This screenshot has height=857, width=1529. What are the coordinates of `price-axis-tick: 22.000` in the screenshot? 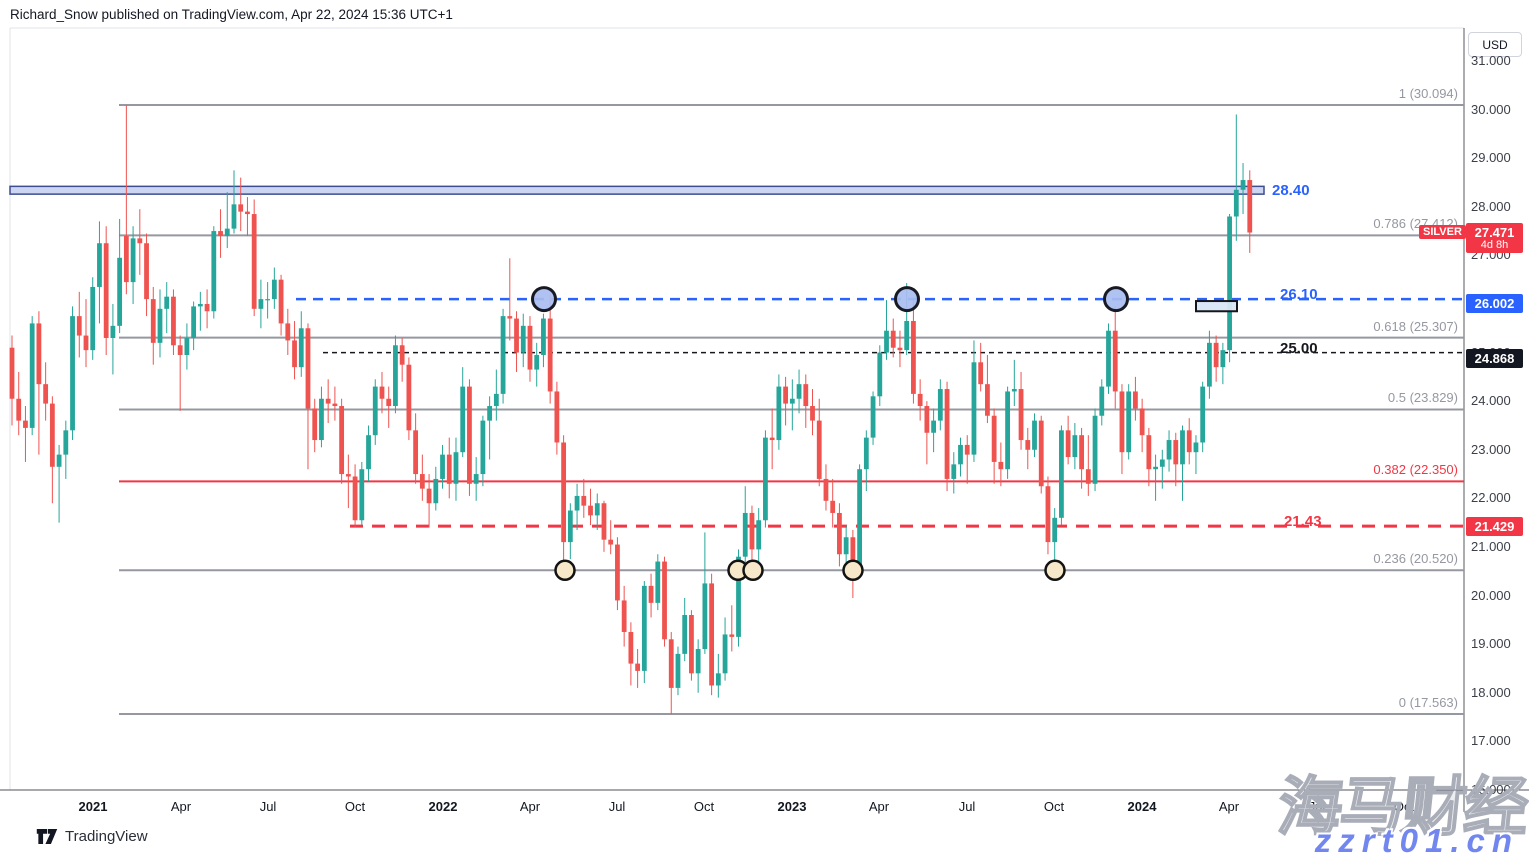 It's located at (1491, 498).